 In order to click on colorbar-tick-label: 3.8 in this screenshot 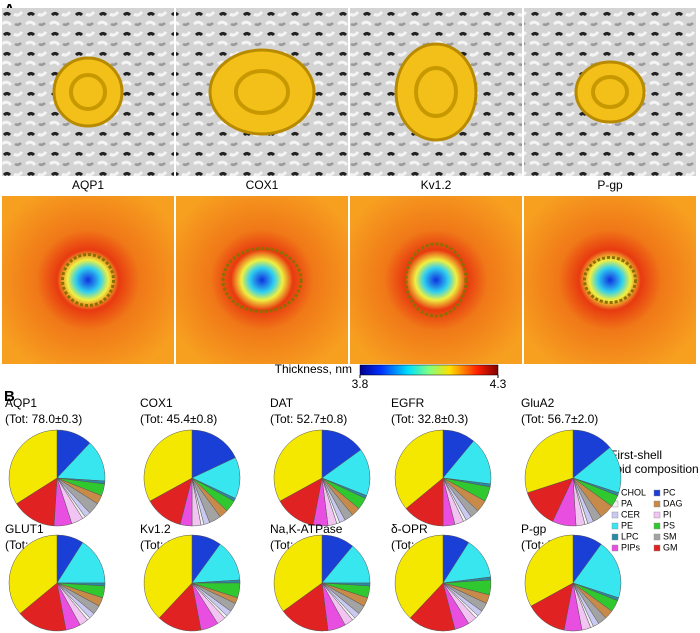, I will do `click(360, 384)`.